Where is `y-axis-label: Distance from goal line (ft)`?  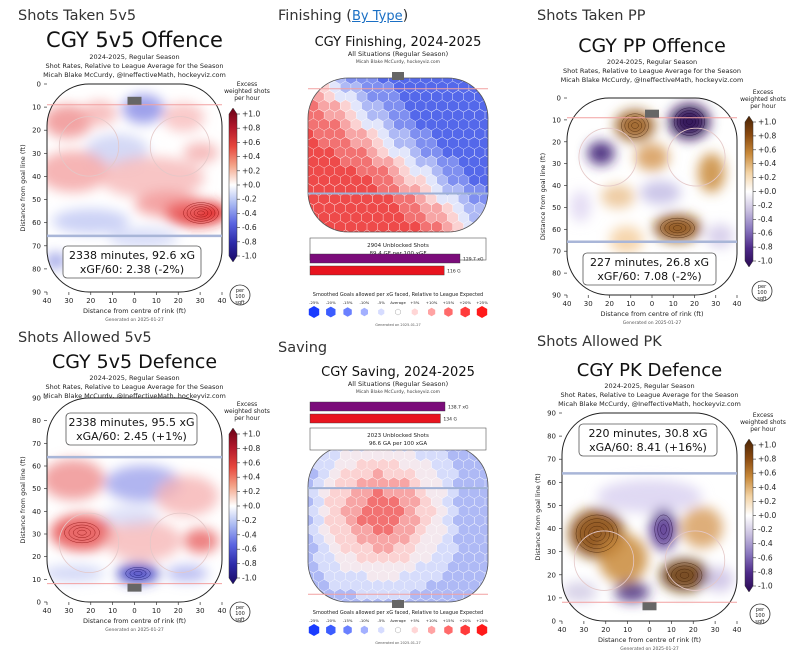
y-axis-label: Distance from goal line (ft) is located at coordinates (23, 187).